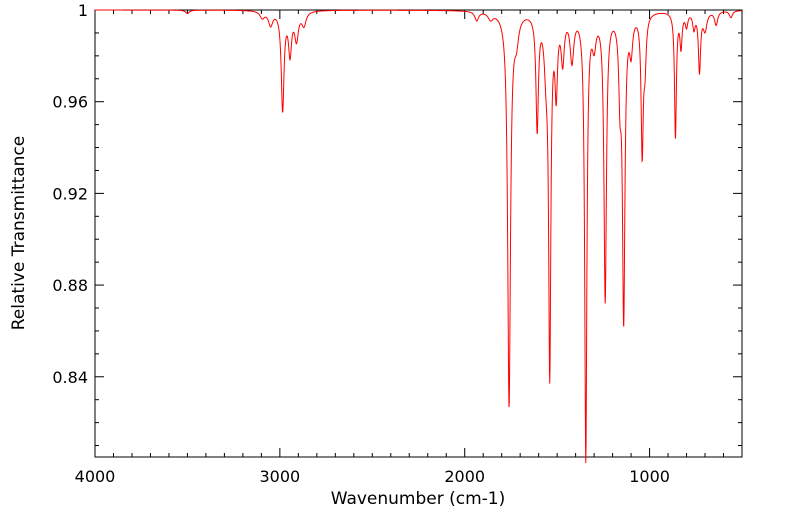 The width and height of the screenshot is (799, 516). I want to click on y-tick-label: 1, so click(83, 10).